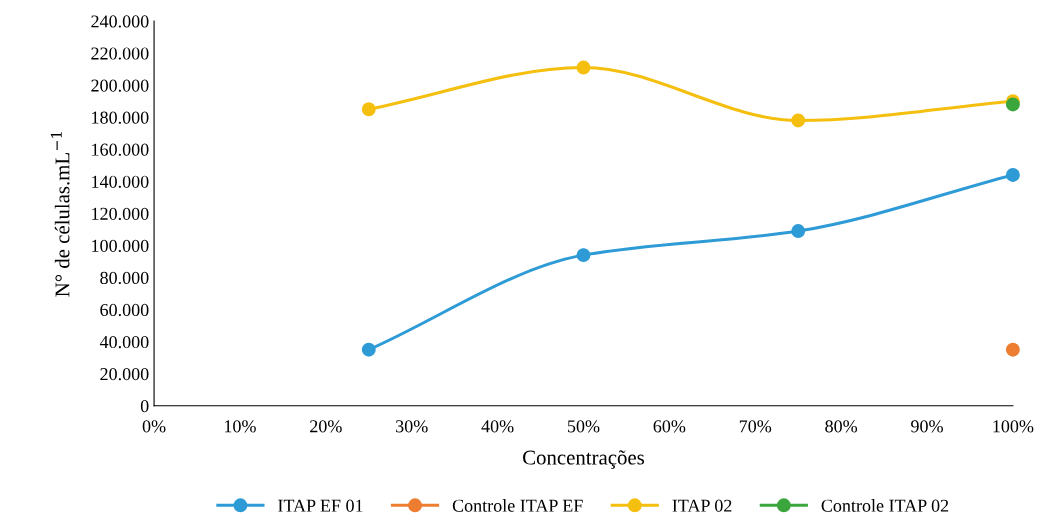  I want to click on y-axis-title: N° de células.mL$^{−1}$, so click(60, 214).